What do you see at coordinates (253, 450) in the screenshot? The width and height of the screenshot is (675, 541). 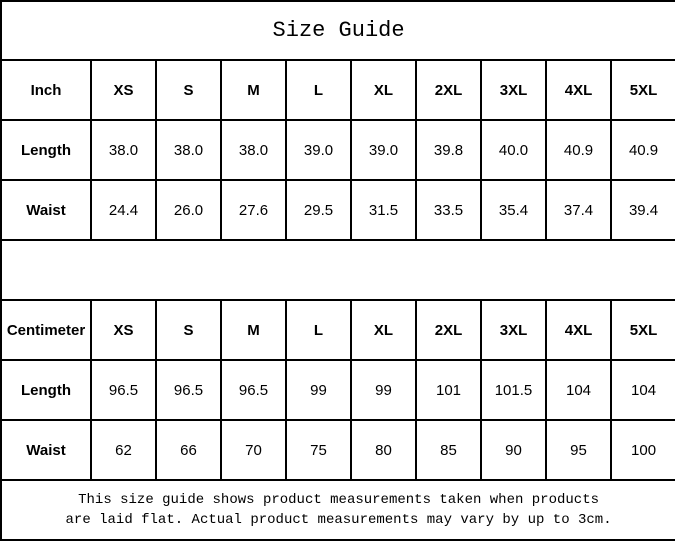 I see `cm-waist-value: 70` at bounding box center [253, 450].